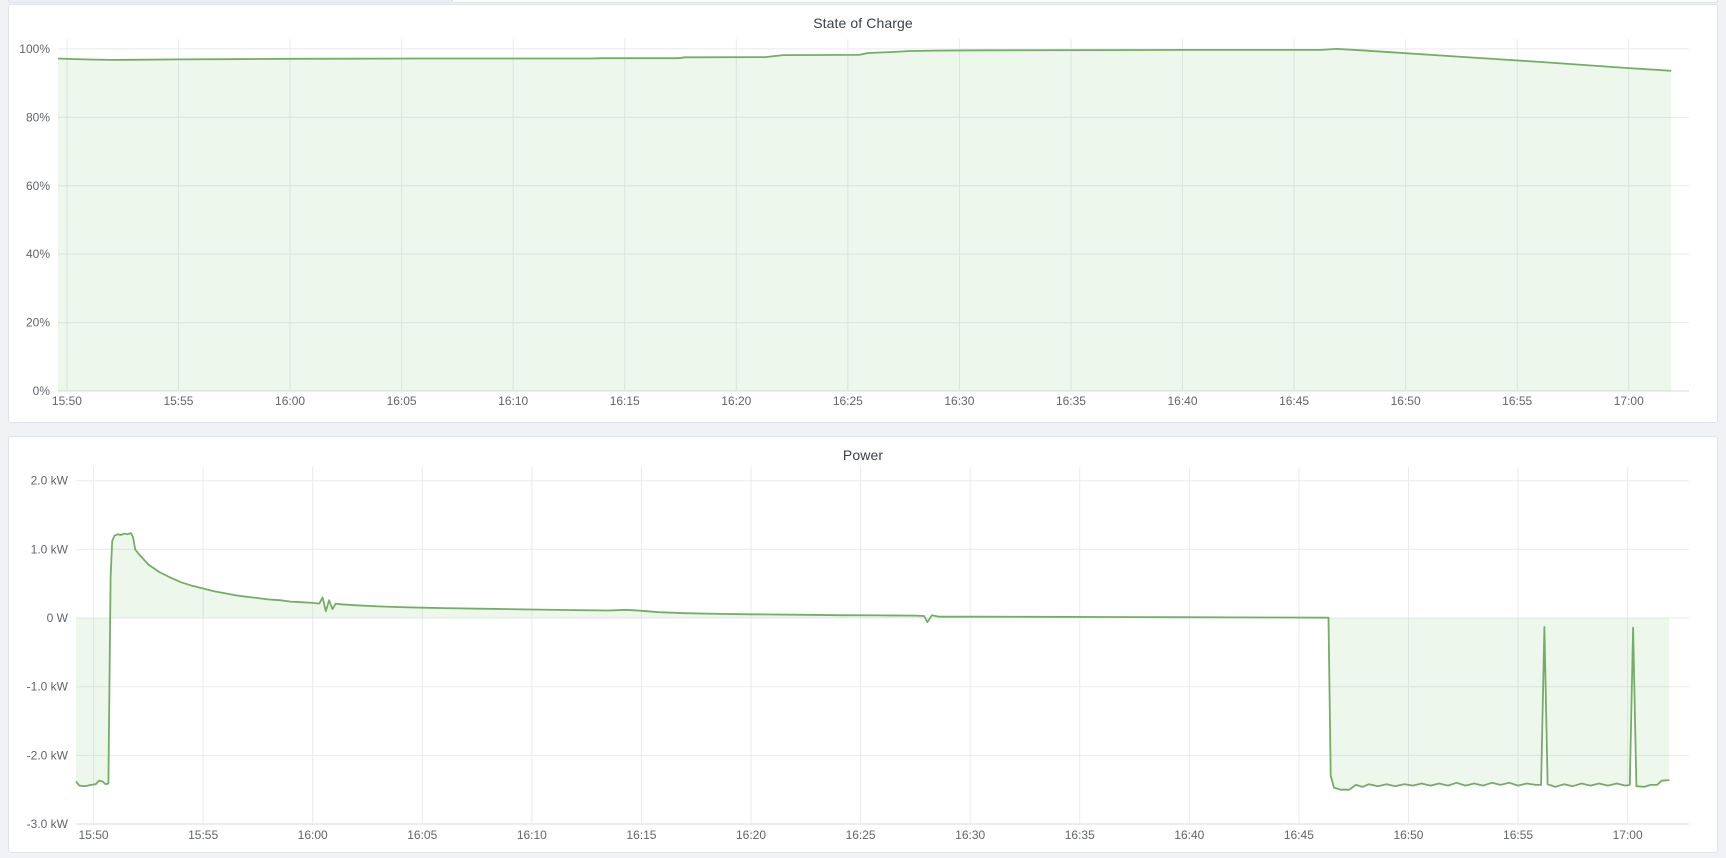 The height and width of the screenshot is (858, 1726). Describe the element at coordinates (38, 254) in the screenshot. I see `y-tick-label: 40%` at that location.